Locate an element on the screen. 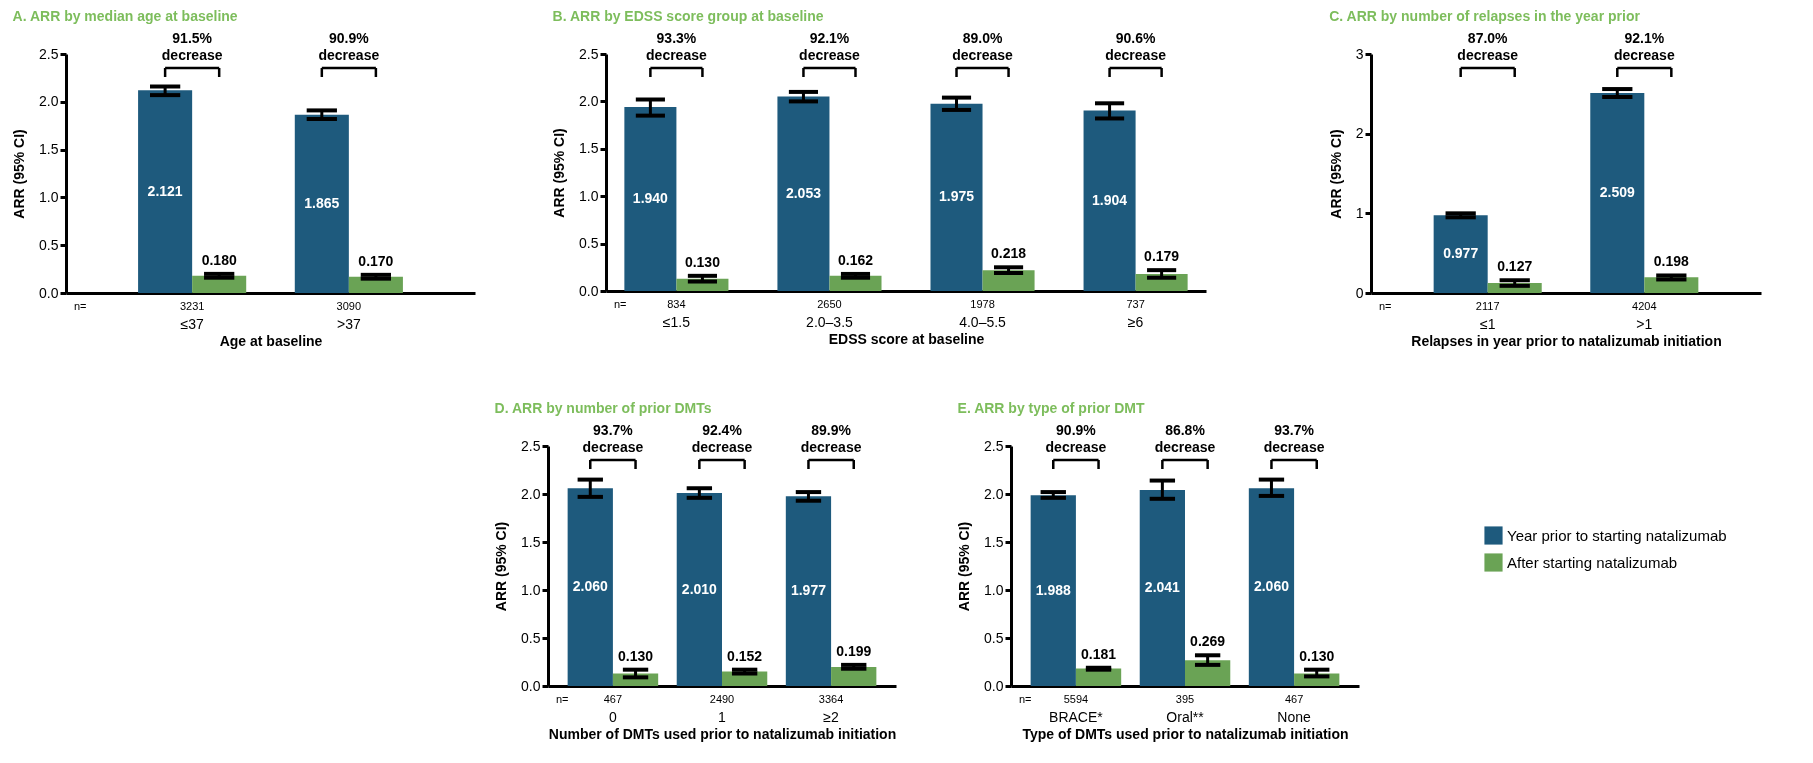 Image resolution: width=1813 pixels, height=763 pixels. x-tick-label: ≤1.5 is located at coordinates (676, 321).